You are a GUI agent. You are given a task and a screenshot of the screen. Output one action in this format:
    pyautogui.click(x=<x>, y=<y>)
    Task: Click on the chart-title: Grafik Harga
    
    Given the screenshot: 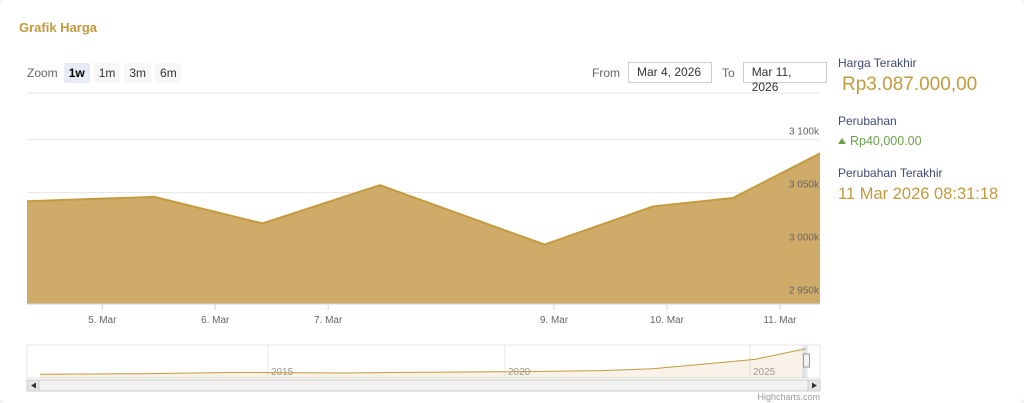 What is the action you would take?
    pyautogui.click(x=58, y=27)
    